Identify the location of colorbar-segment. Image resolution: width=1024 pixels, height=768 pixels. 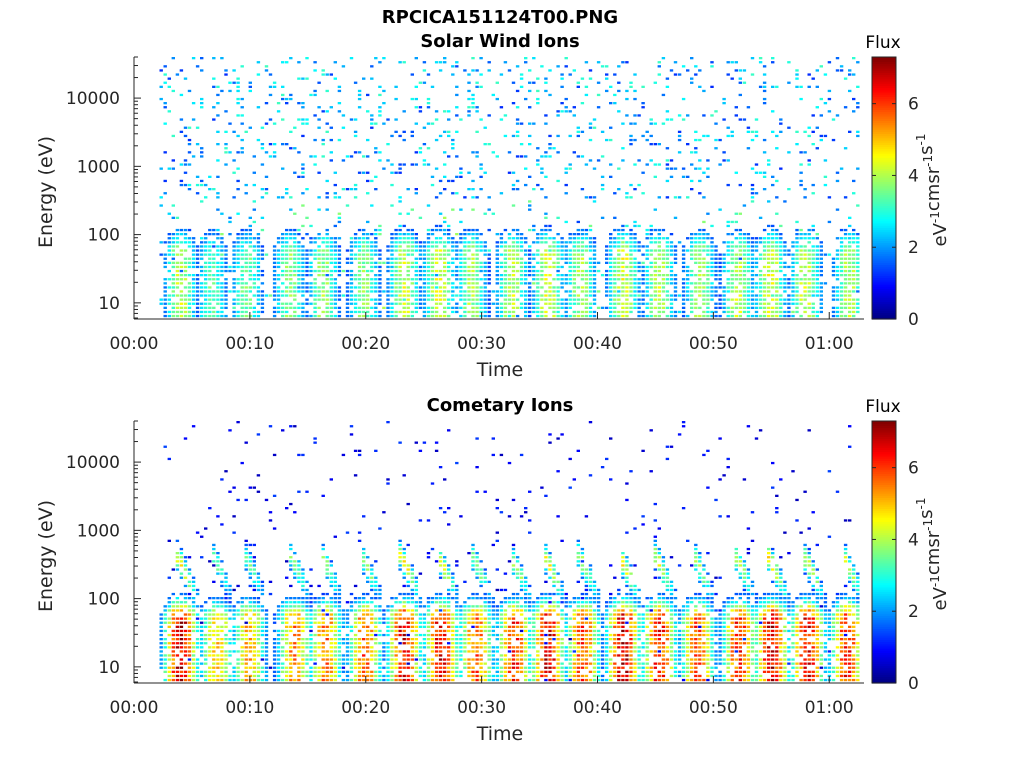
(884, 226).